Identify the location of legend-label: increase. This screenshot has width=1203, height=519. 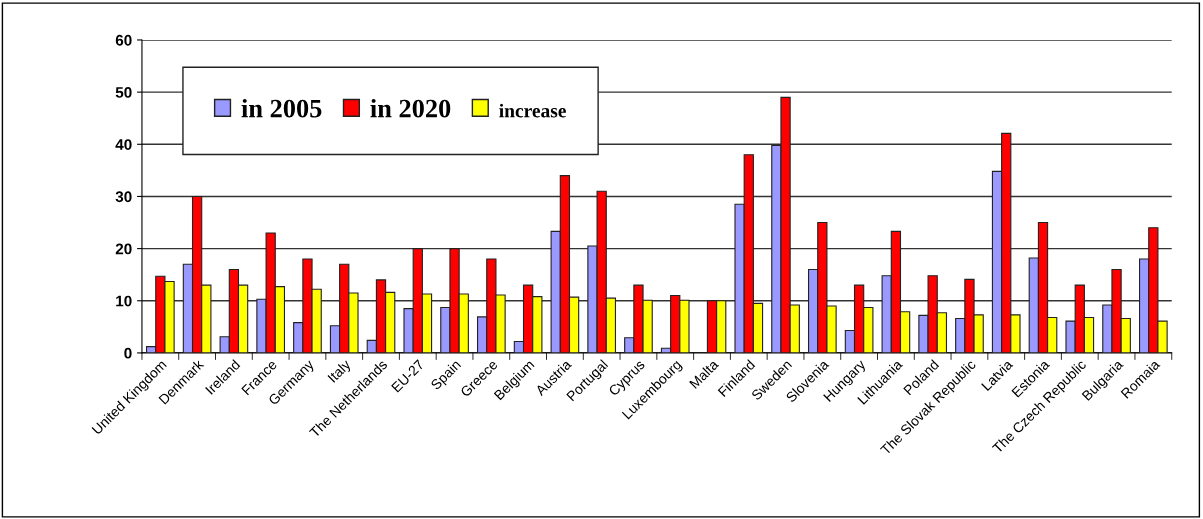
(532, 110).